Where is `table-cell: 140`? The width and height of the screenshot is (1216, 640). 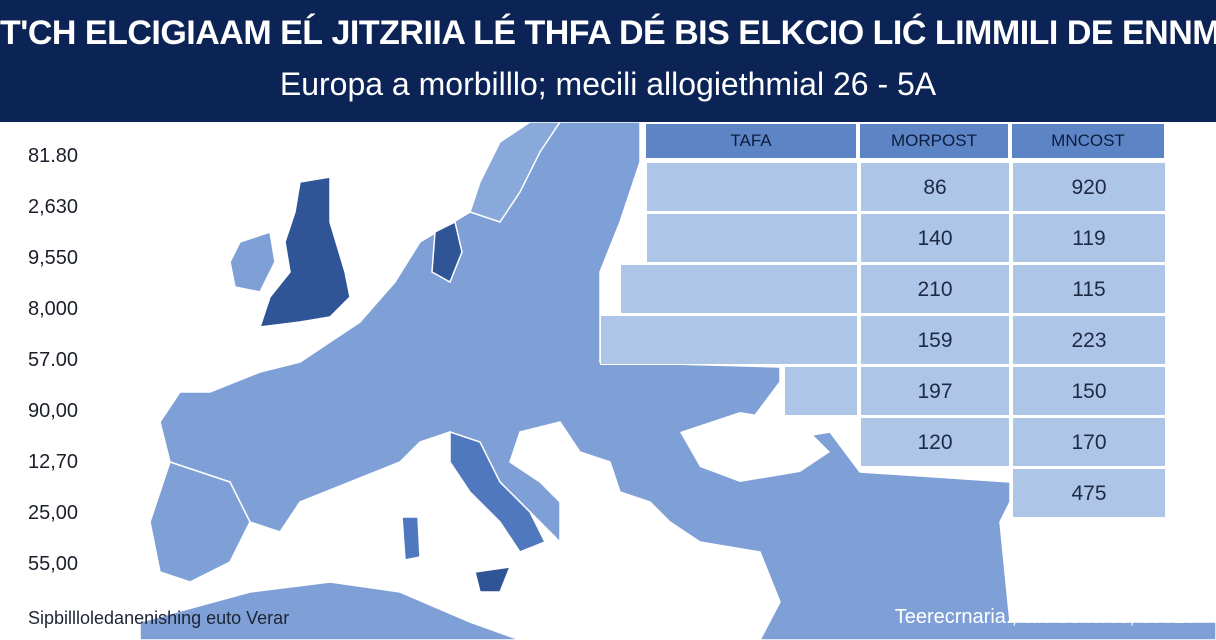 table-cell: 140 is located at coordinates (935, 238).